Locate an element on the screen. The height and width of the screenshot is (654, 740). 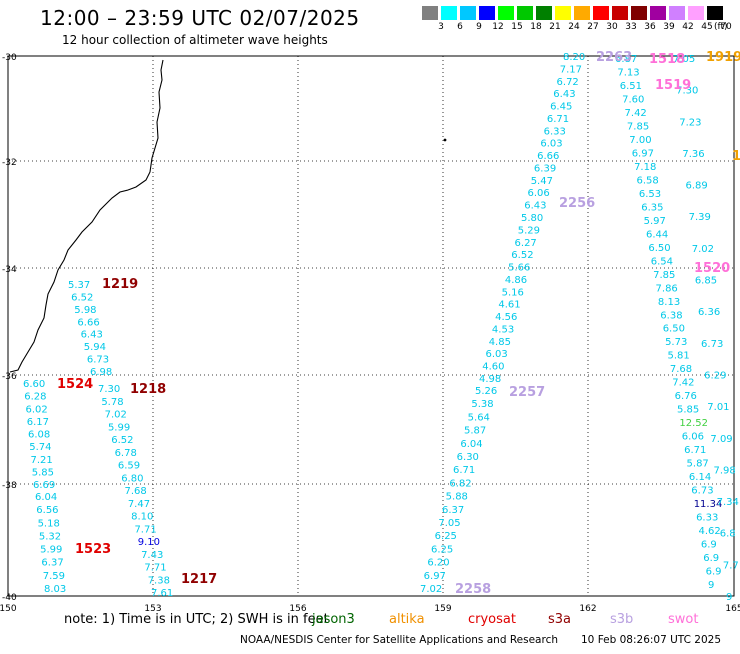
colorbar-label: 42 is located at coordinates (688, 27).